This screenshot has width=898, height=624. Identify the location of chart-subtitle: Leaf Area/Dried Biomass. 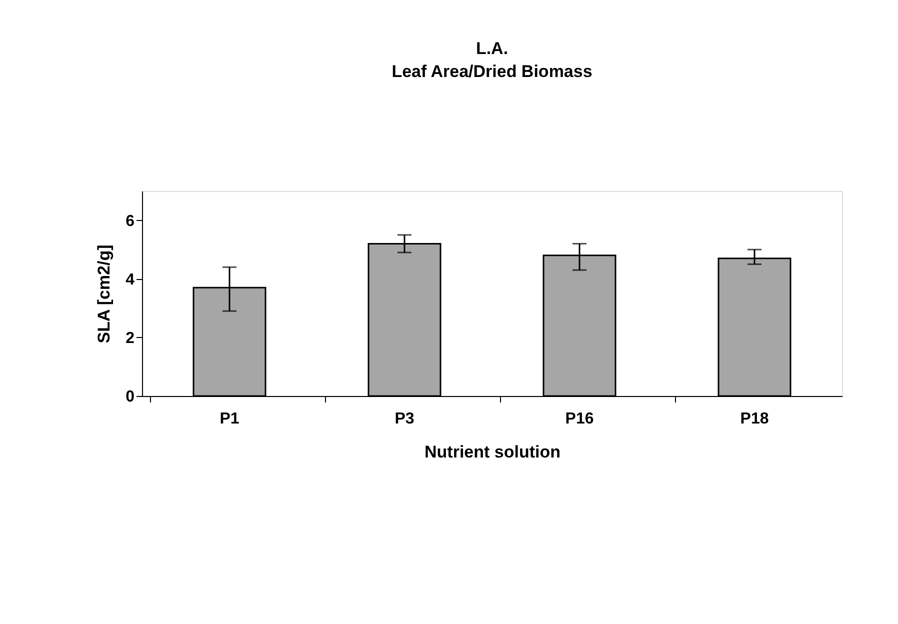
(492, 71).